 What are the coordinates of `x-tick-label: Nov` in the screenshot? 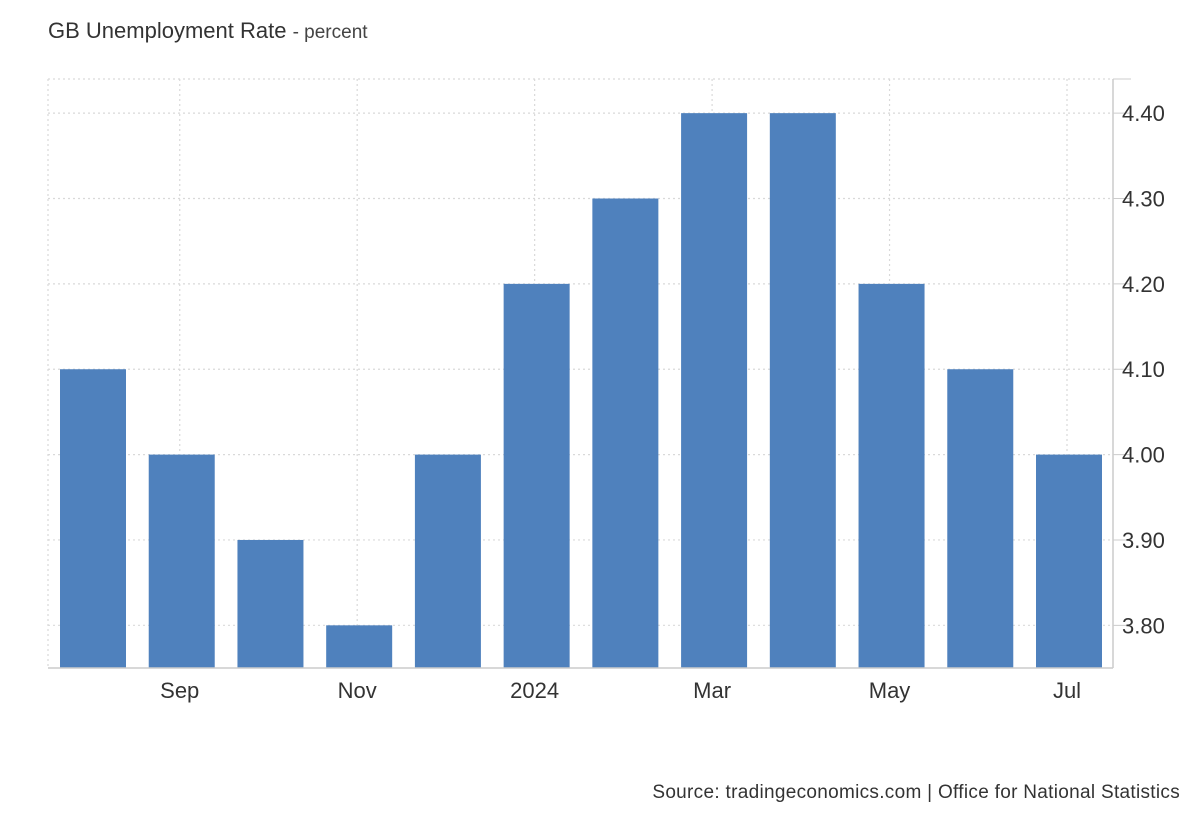 It's located at (357, 690).